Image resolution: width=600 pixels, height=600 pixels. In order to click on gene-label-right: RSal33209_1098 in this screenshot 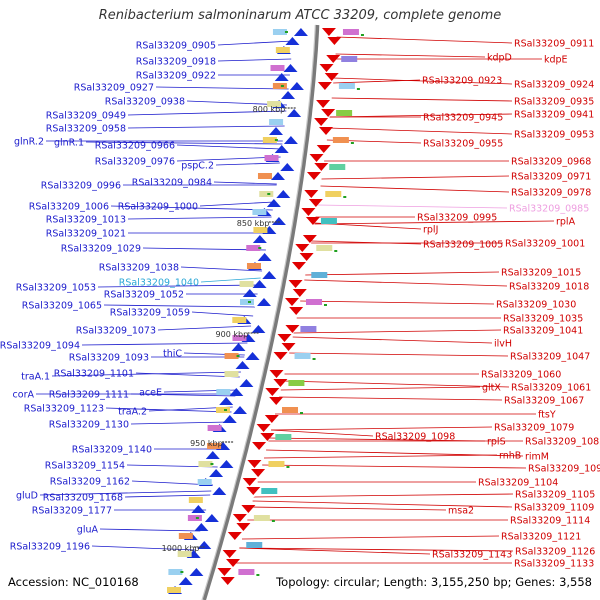, I will do `click(415, 437)`.